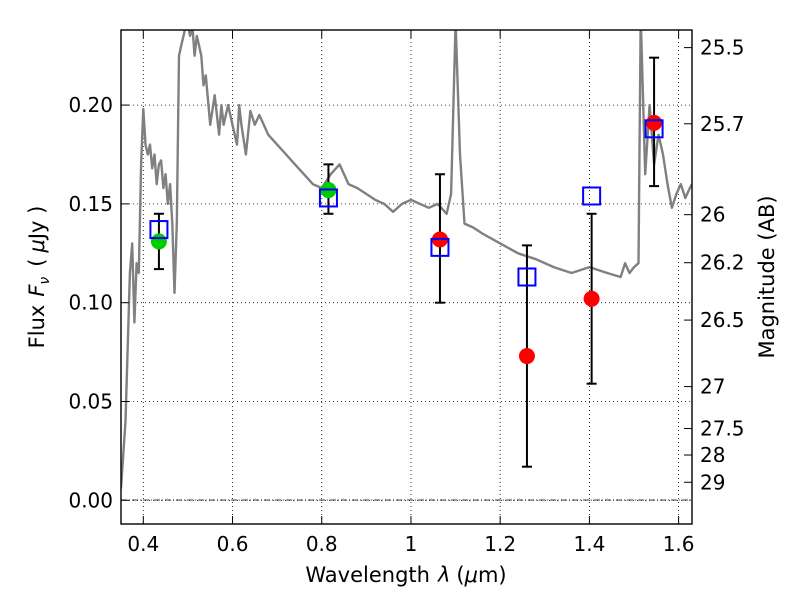 Image resolution: width=800 pixels, height=600 pixels. Describe the element at coordinates (37, 327) in the screenshot. I see `y-label-text: Flux` at that location.